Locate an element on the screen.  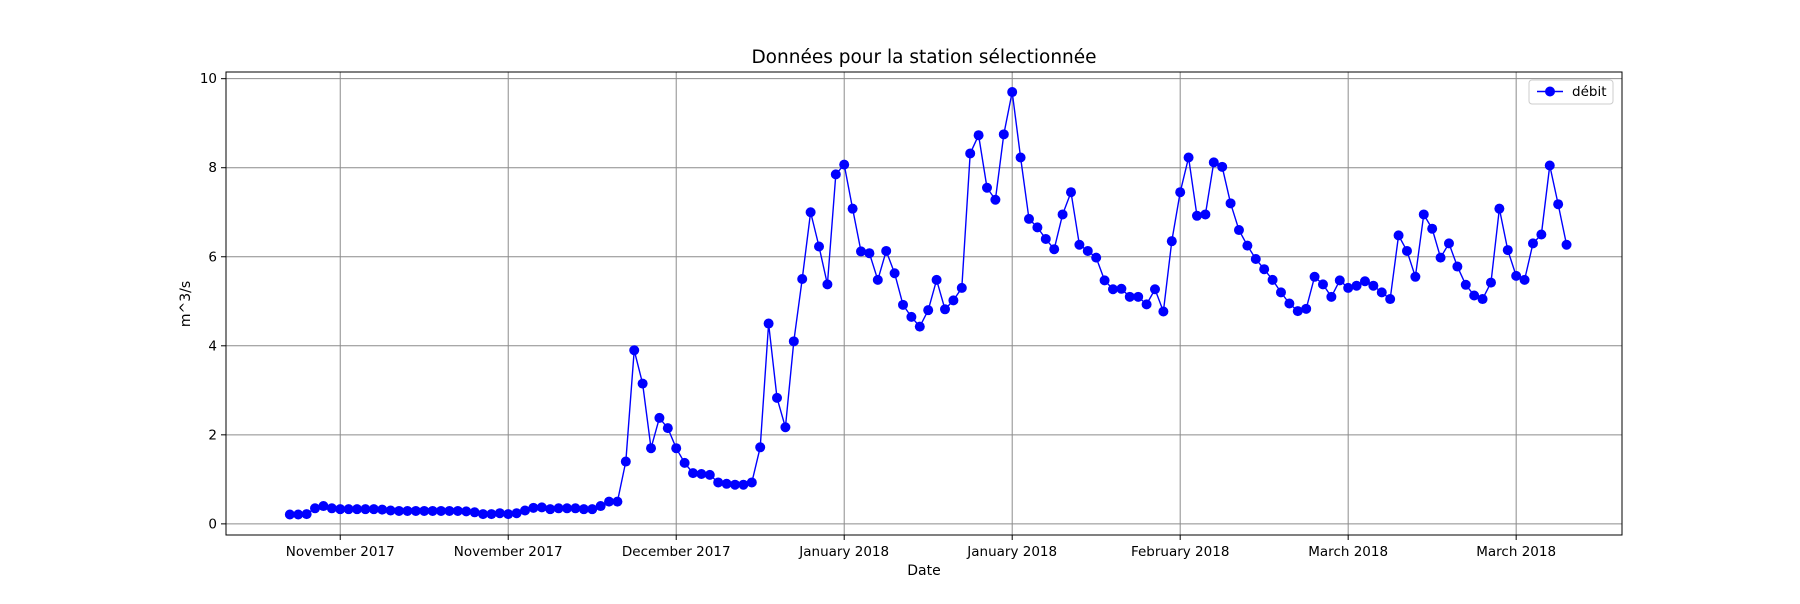
chart-title: Données pour la station sélectionnée is located at coordinates (923, 57).